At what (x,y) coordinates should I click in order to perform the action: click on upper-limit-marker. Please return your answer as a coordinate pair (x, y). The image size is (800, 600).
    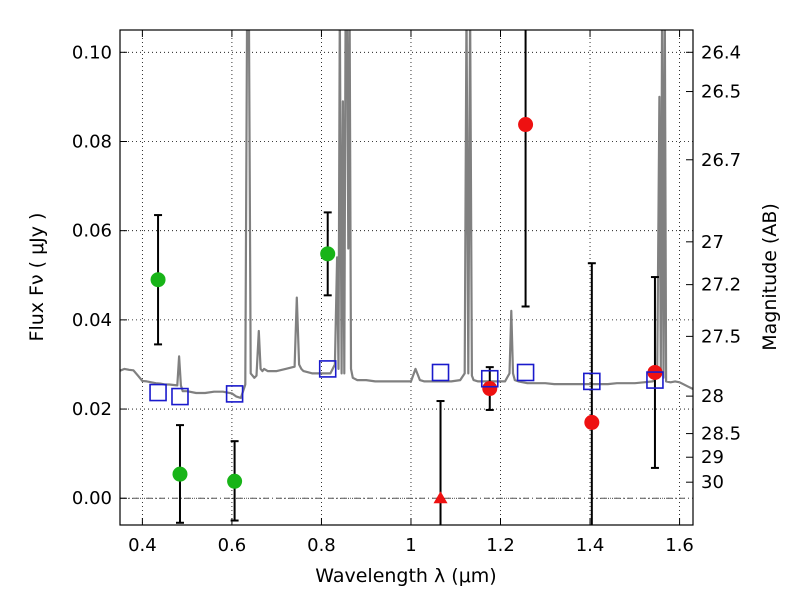
    Looking at the image, I should click on (440, 497).